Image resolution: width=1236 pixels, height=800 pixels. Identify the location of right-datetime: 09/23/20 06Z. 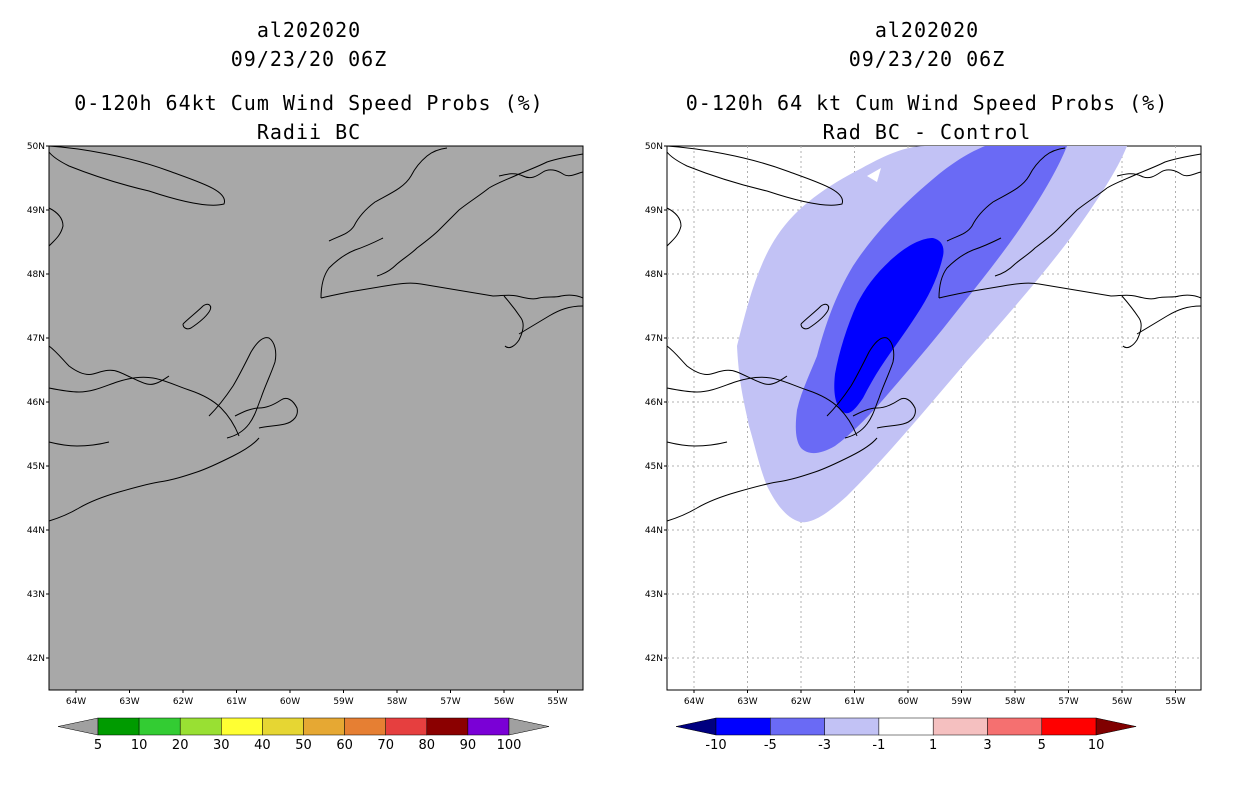
(927, 59).